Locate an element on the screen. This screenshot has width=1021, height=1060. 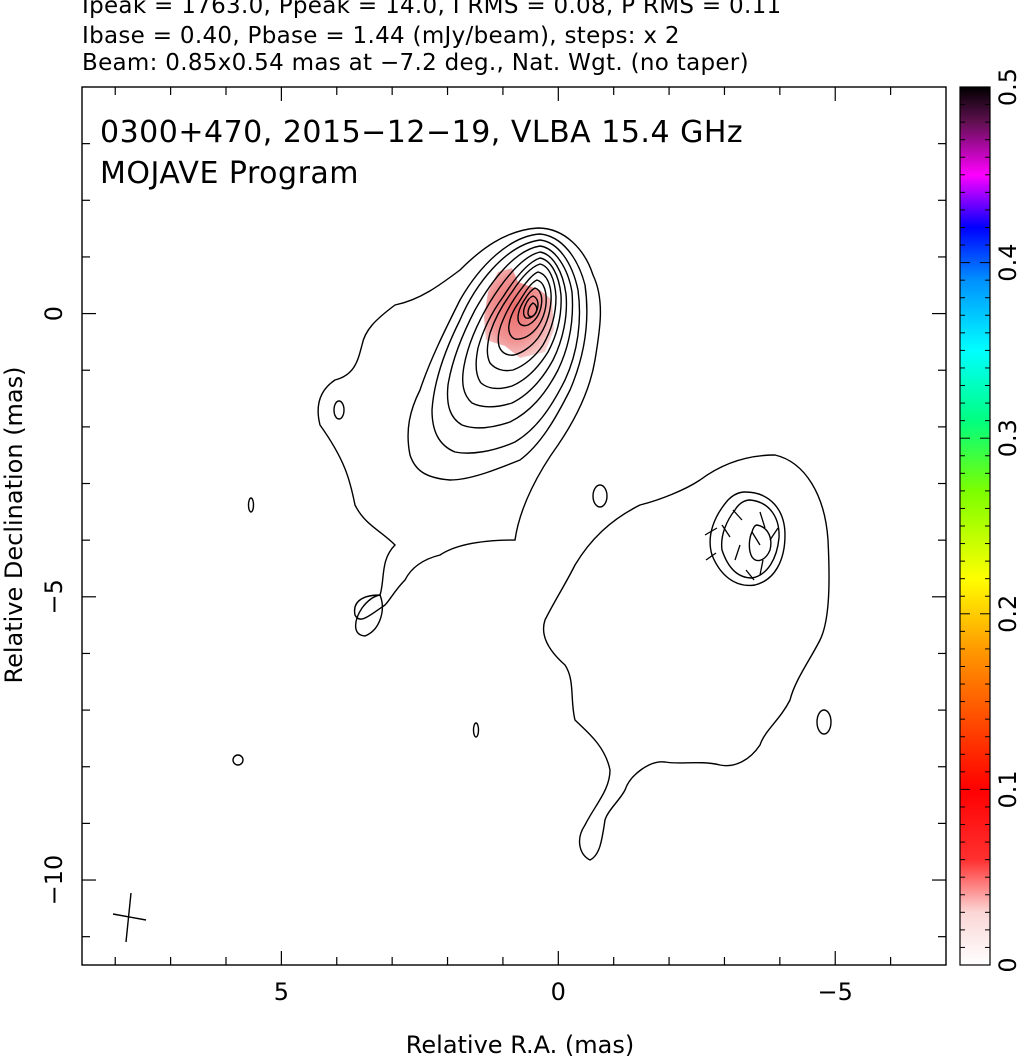
colorbar-tick-label: 0.3 is located at coordinates (1007, 438).